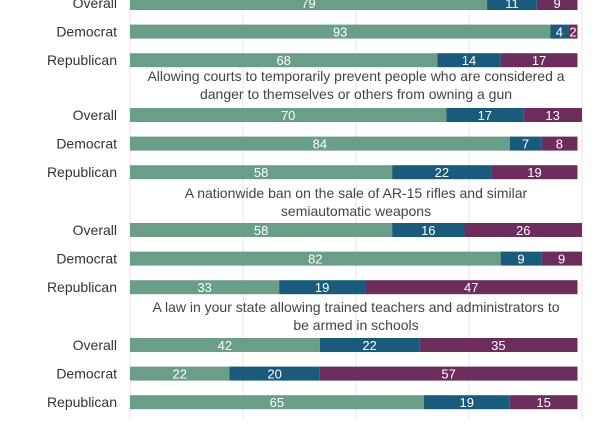  I want to click on data-label: 65, so click(277, 402).